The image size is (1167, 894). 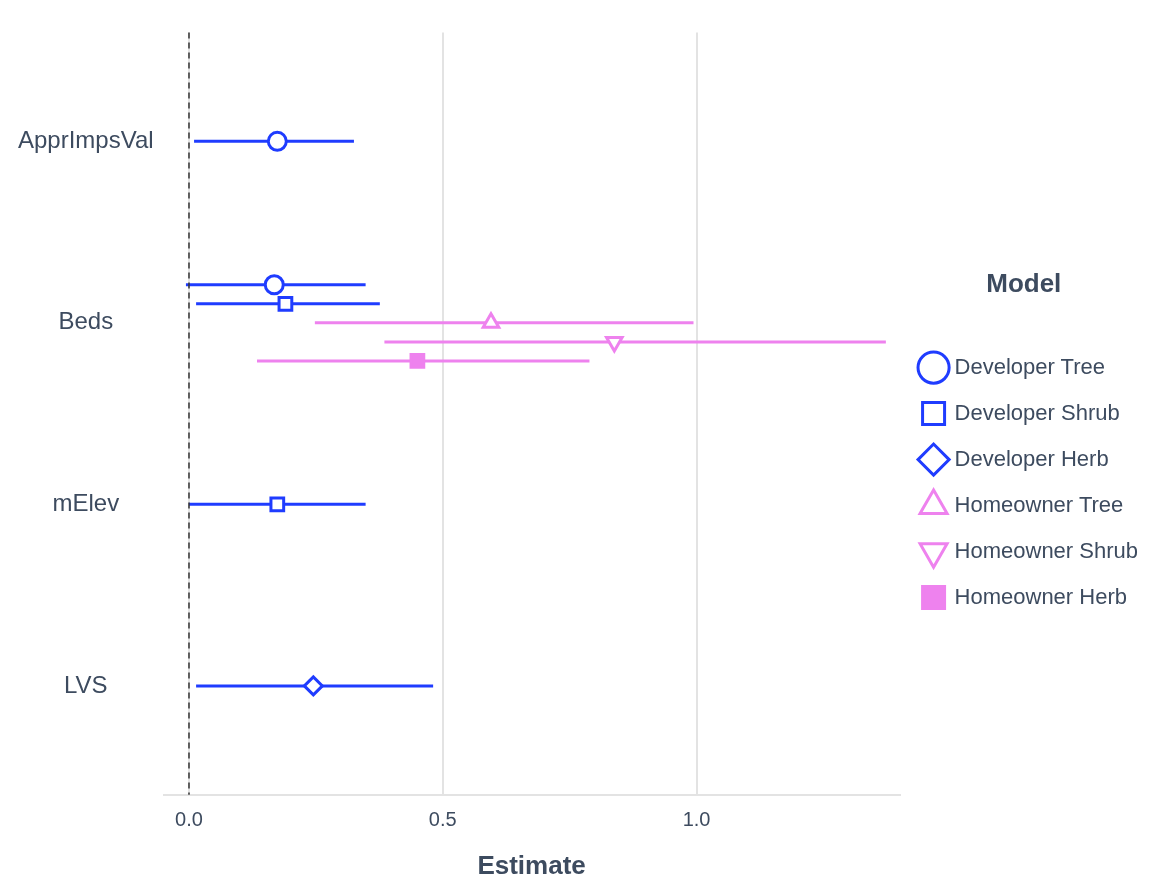 What do you see at coordinates (86, 321) in the screenshot?
I see `y-tick-label: Beds` at bounding box center [86, 321].